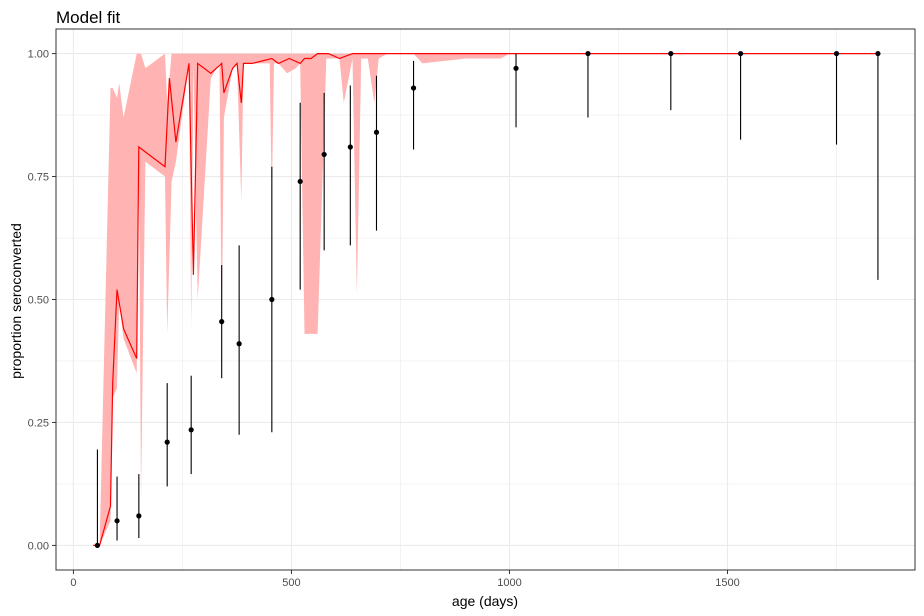  What do you see at coordinates (16, 301) in the screenshot?
I see `y-axis-label: proportion seroconverted` at bounding box center [16, 301].